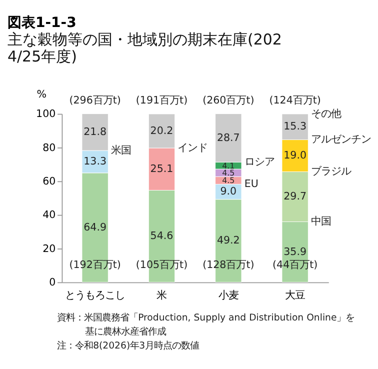  Describe the element at coordinates (259, 162) in the screenshot. I see `series-label: ロシア` at that location.